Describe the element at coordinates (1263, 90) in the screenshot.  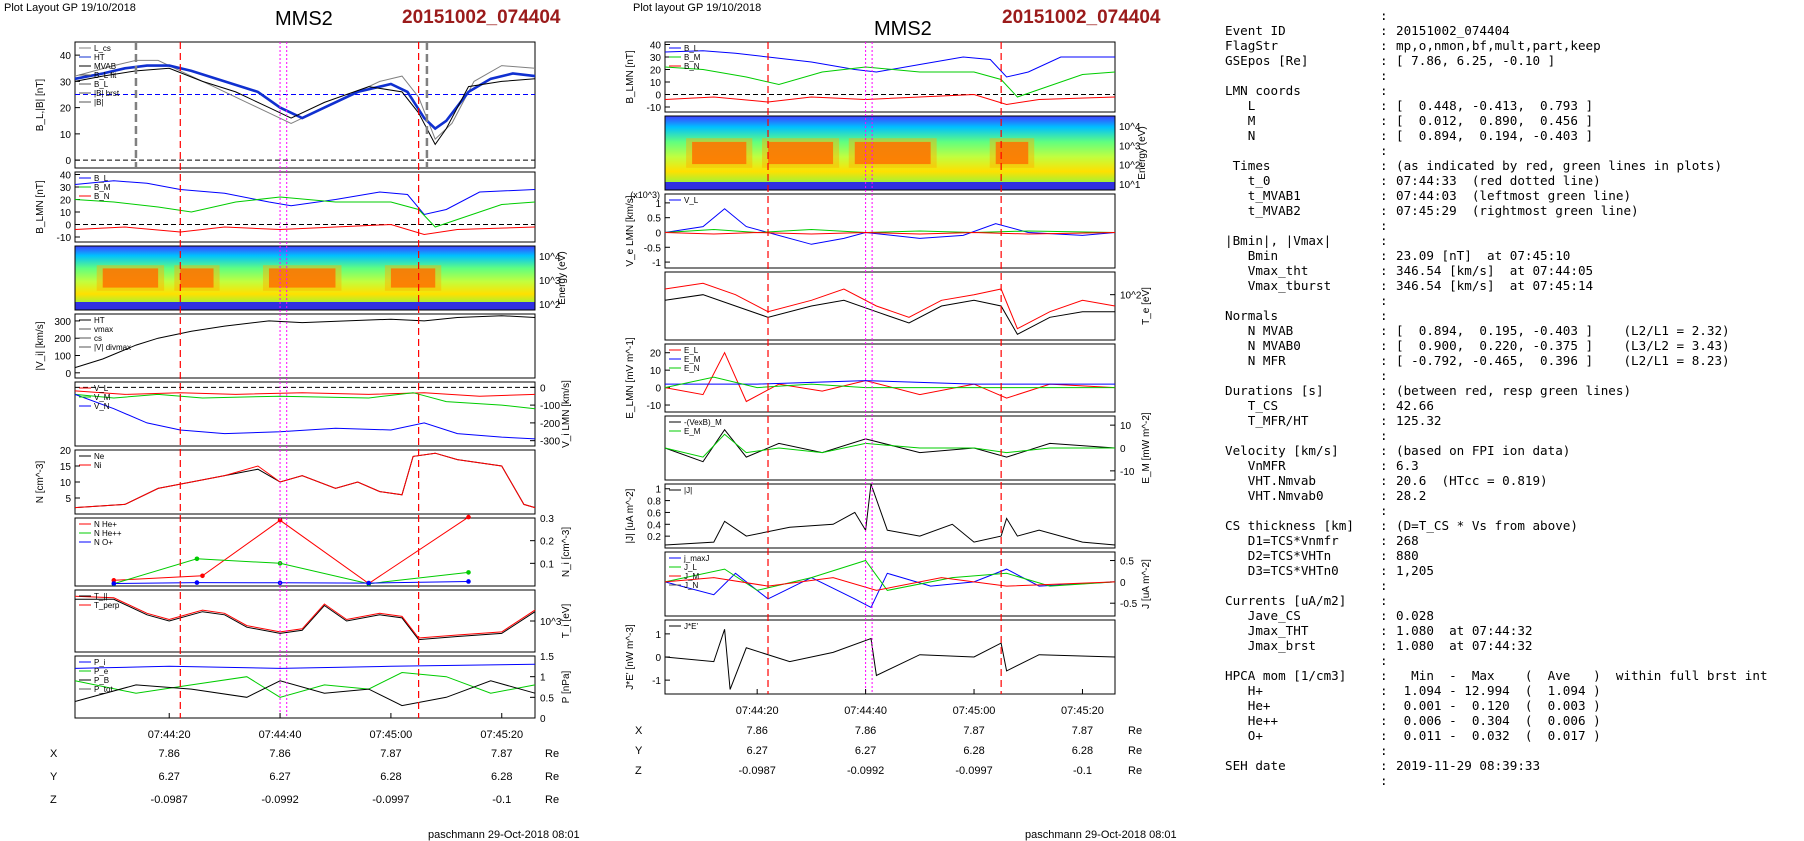
I see `summary-key: LMN coords` at that location.